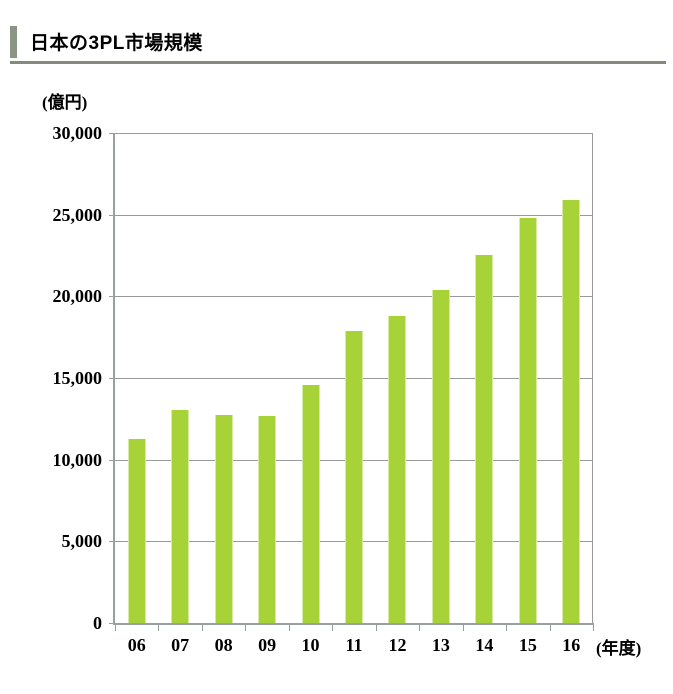 The width and height of the screenshot is (673, 694). I want to click on x-axis-label-09: 09, so click(267, 645).